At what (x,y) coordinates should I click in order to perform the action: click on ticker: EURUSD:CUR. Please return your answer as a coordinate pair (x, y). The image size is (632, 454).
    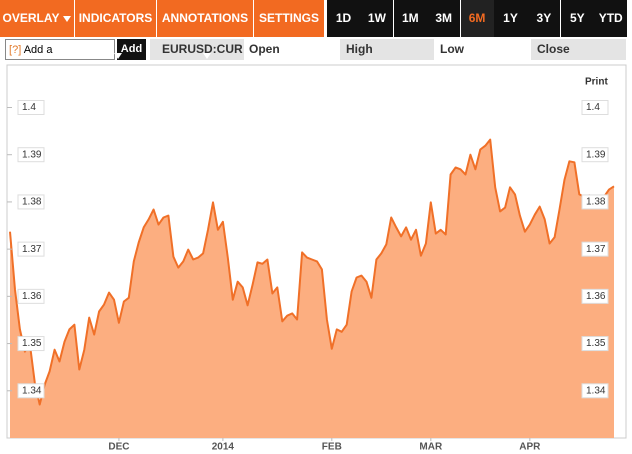
    Looking at the image, I should click on (197, 49).